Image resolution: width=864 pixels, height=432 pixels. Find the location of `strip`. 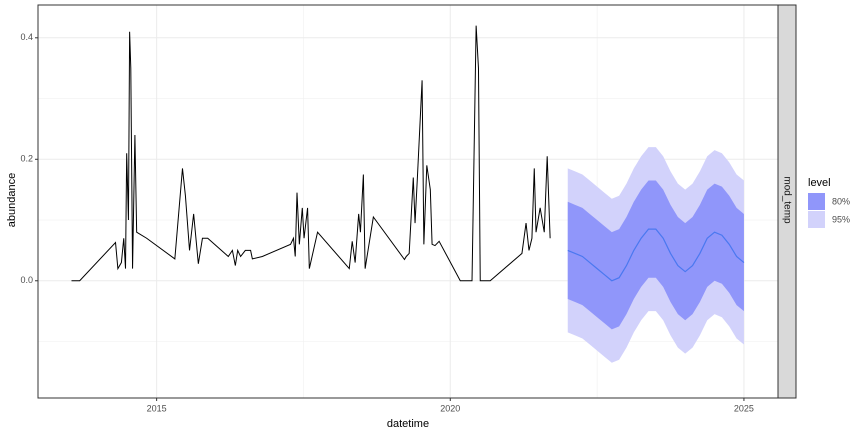

strip is located at coordinates (787, 201).